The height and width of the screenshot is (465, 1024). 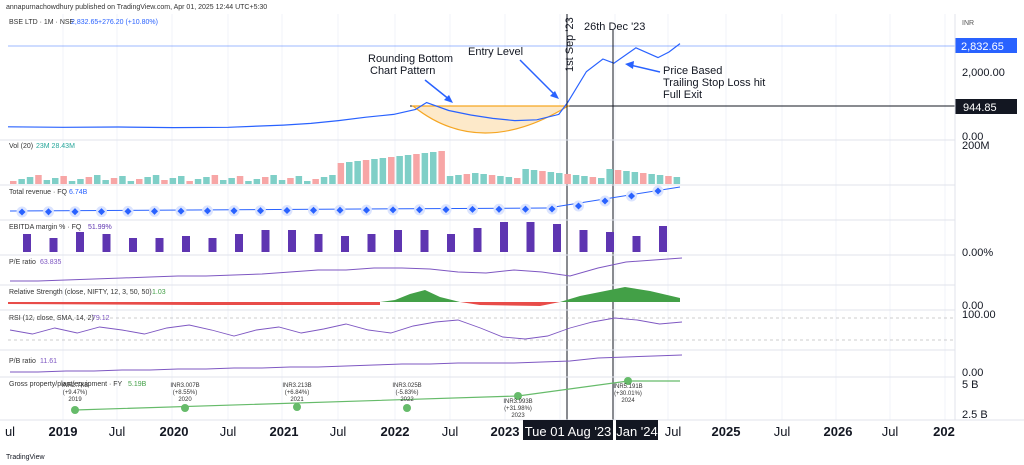 What do you see at coordinates (972, 306) in the screenshot?
I see `rs-axis-label: 0.00` at bounding box center [972, 306].